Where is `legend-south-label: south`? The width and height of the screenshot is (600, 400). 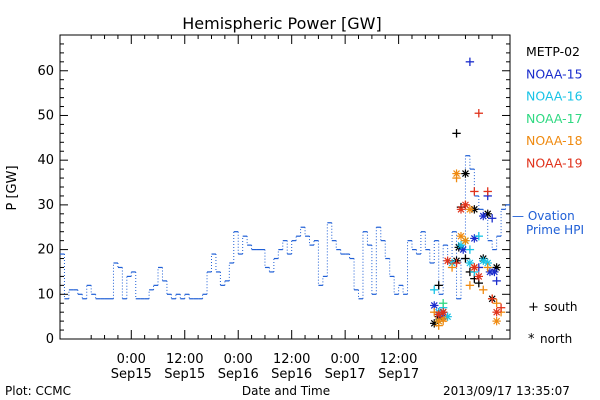 legend-south-label: south is located at coordinates (561, 307).